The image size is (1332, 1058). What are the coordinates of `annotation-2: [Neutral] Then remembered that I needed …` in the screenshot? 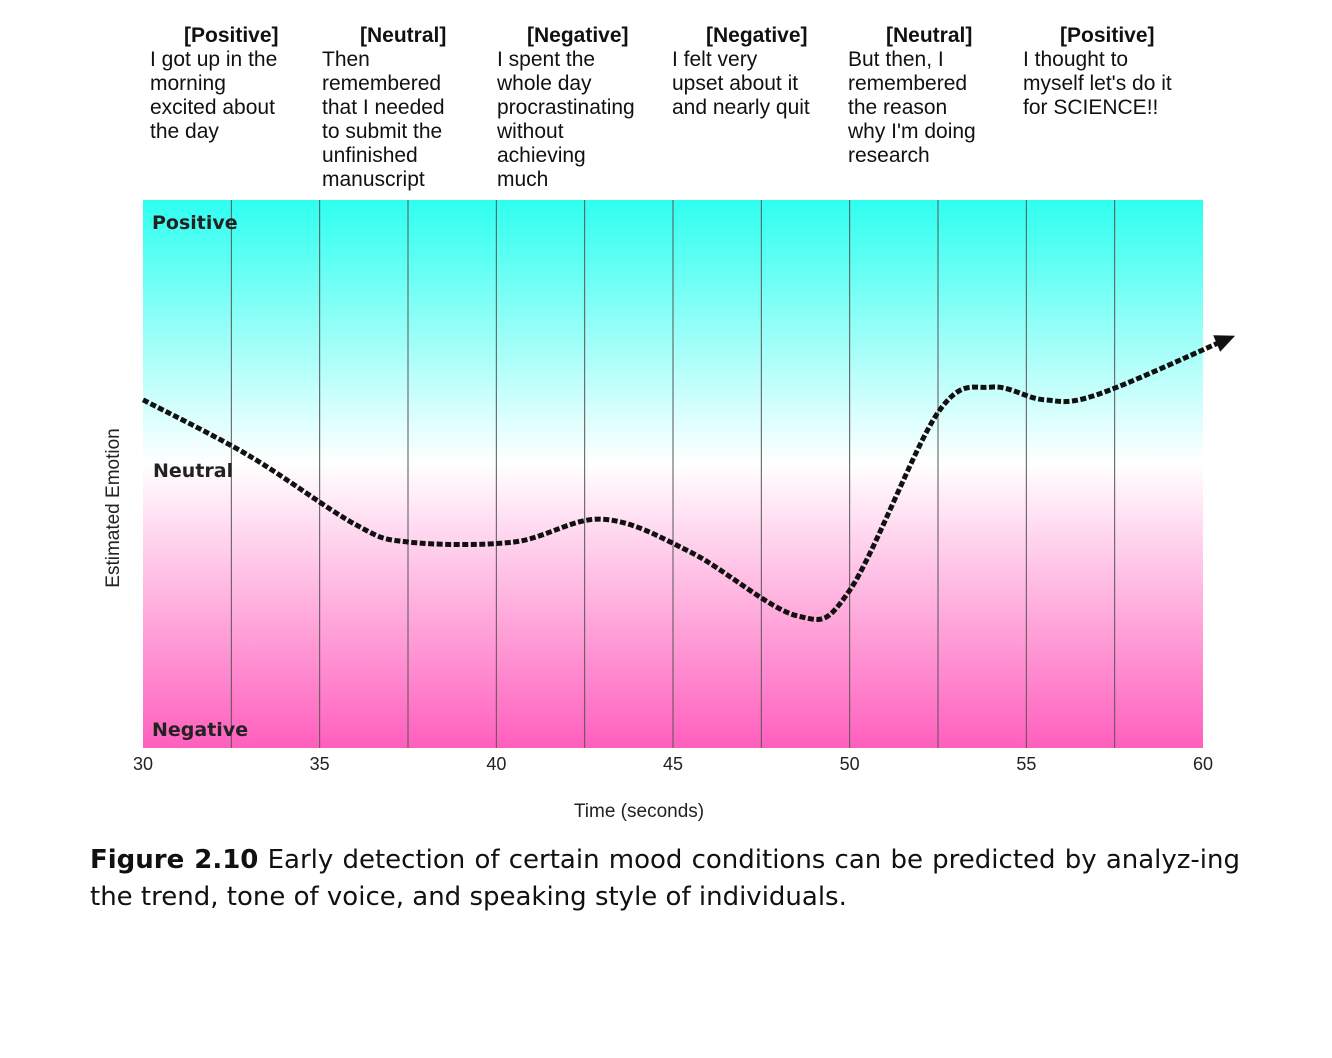 It's located at (407, 108).